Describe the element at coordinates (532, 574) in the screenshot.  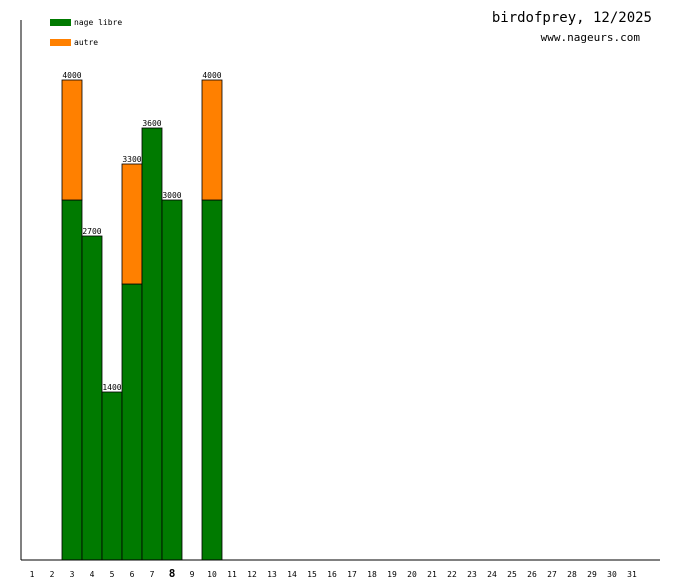
I see `x-tick-label-day-26: 26` at that location.